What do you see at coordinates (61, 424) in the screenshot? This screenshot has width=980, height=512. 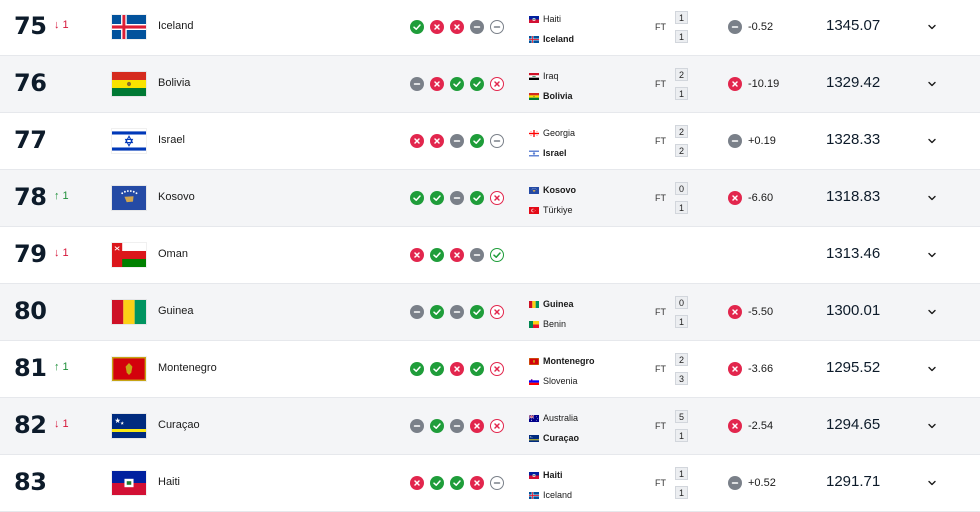 I see `rank-change-down: ↓ 1` at bounding box center [61, 424].